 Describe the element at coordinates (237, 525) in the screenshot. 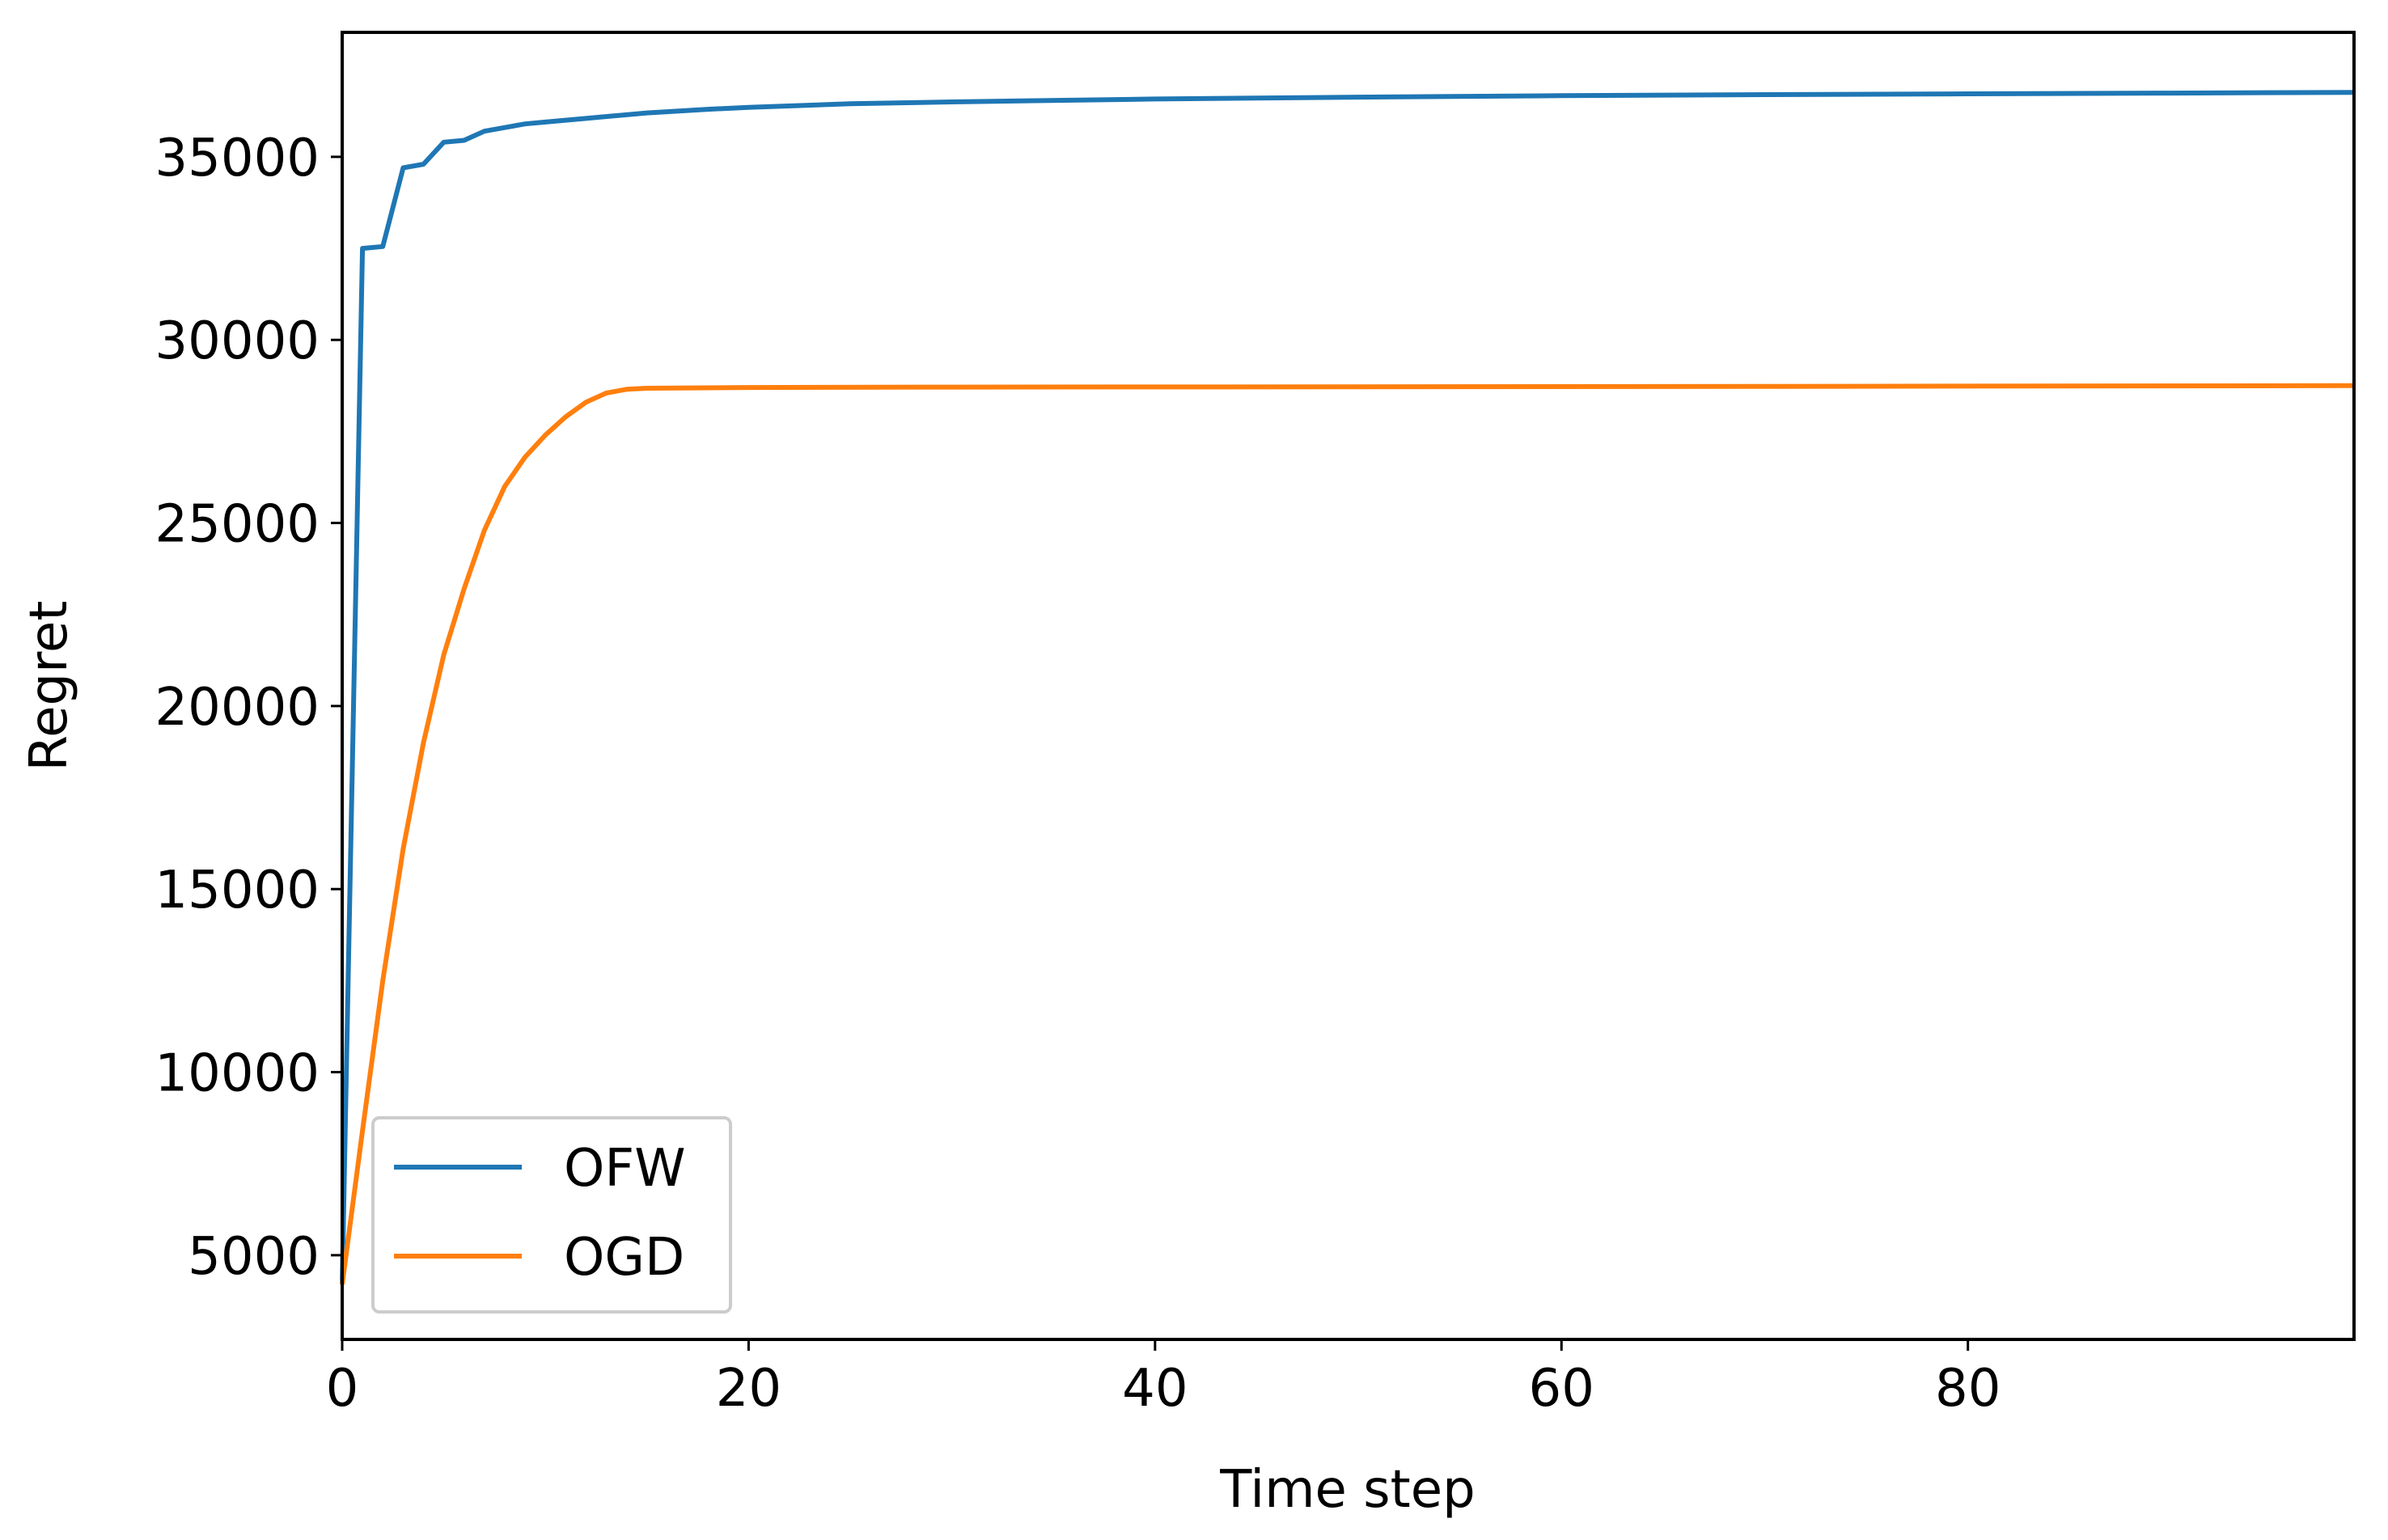

I see `y-tick-label: 25000` at that location.